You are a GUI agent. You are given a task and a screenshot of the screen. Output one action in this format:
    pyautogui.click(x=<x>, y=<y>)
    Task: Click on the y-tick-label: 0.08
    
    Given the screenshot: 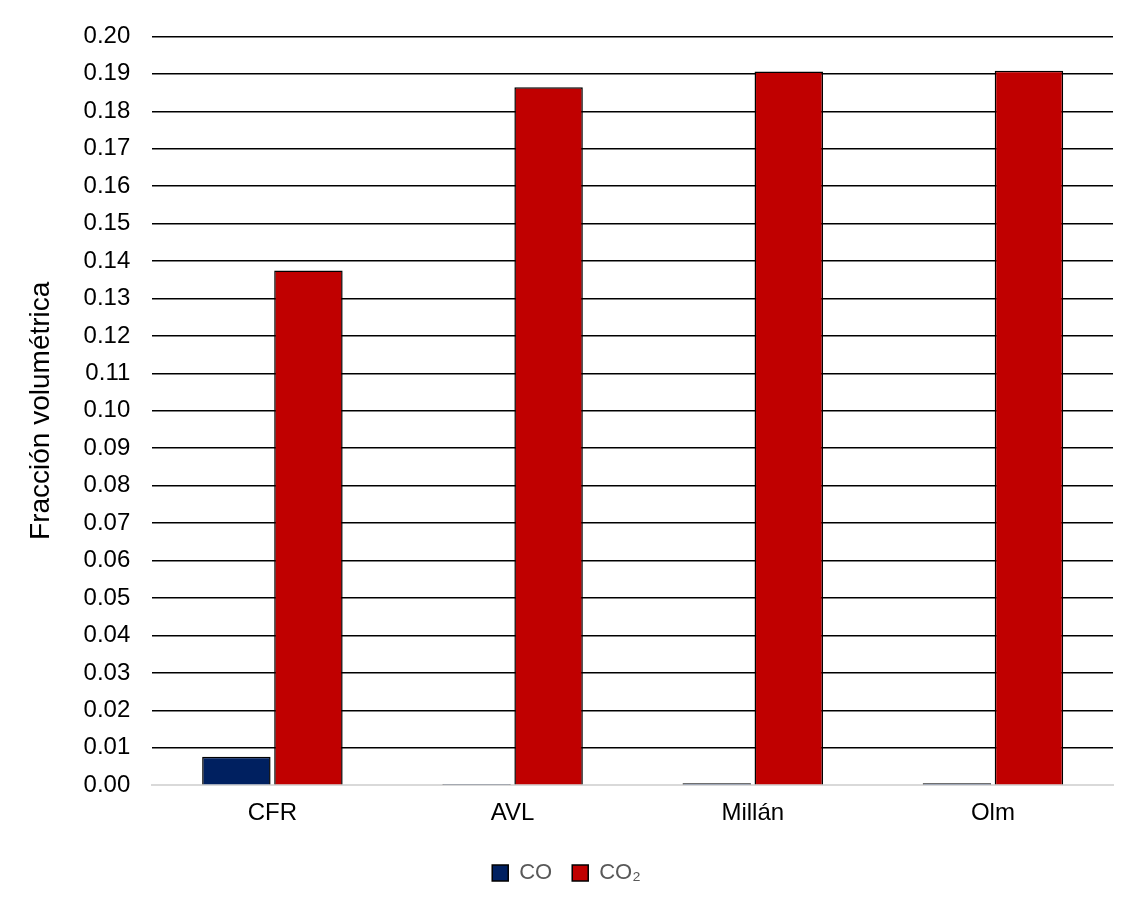 What is the action you would take?
    pyautogui.click(x=107, y=484)
    